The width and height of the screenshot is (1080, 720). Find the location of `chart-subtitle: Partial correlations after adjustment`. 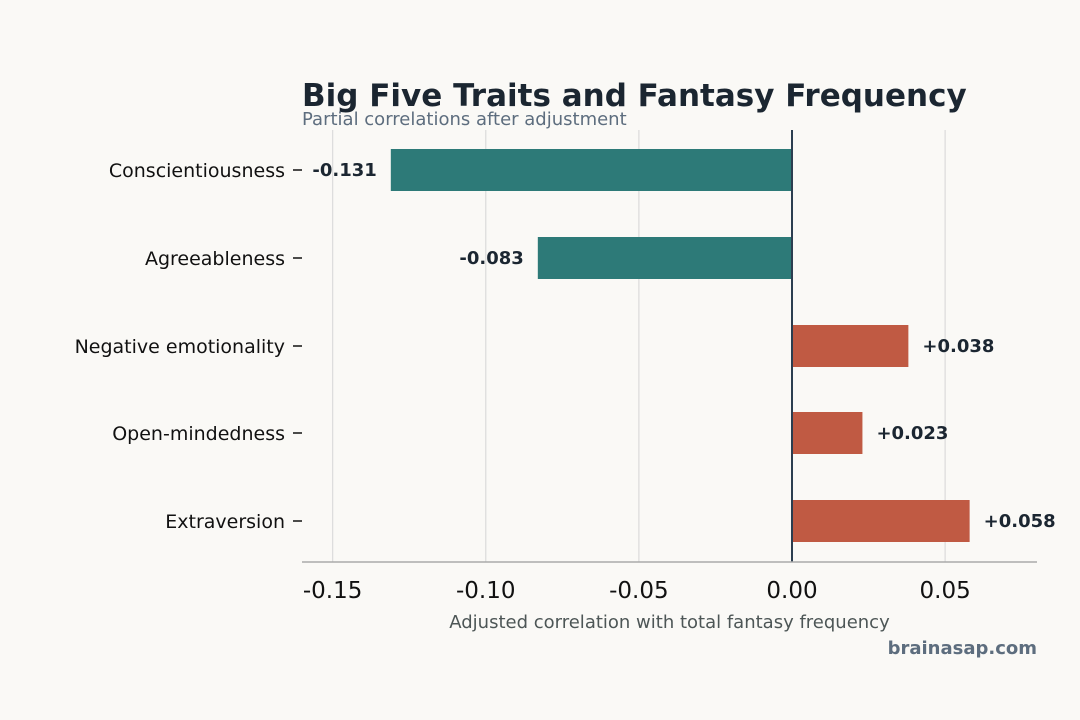

chart-subtitle: Partial correlations after adjustment is located at coordinates (464, 119).